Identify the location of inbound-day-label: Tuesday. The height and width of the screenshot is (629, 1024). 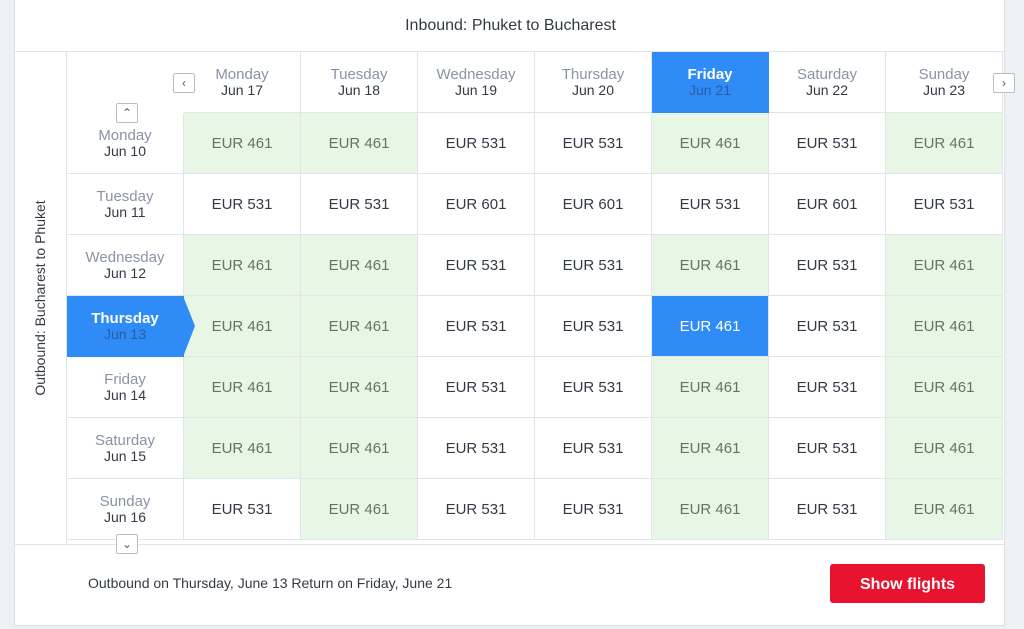
(359, 74).